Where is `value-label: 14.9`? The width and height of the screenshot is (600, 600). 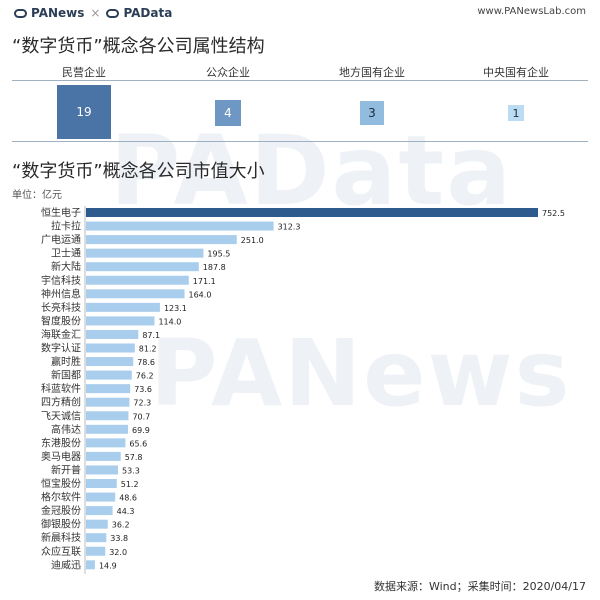 value-label: 14.9 is located at coordinates (108, 565).